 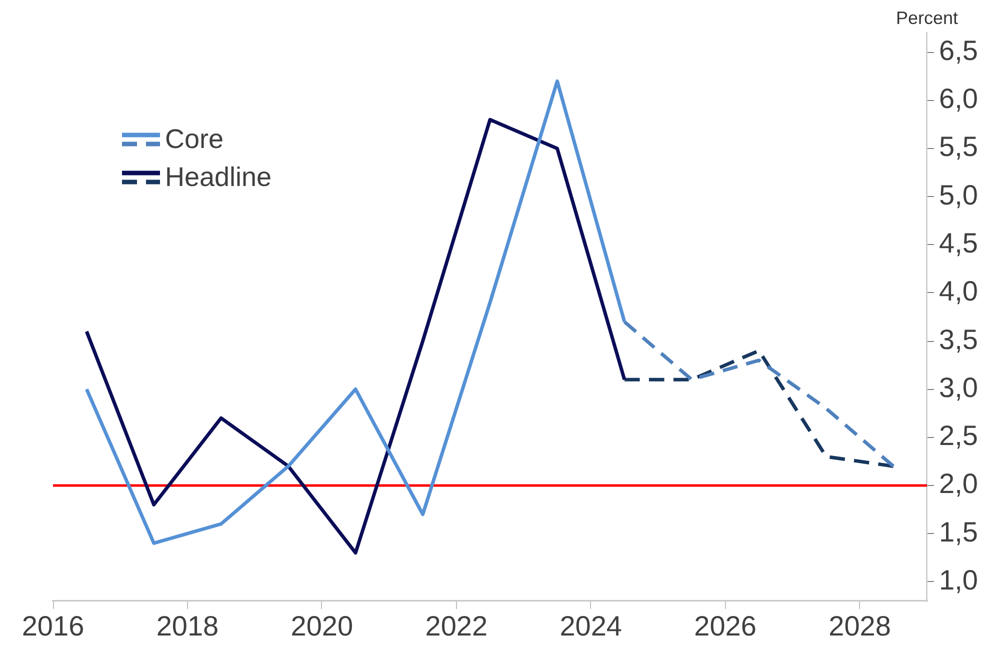 What do you see at coordinates (194, 139) in the screenshot?
I see `legend-label: Core` at bounding box center [194, 139].